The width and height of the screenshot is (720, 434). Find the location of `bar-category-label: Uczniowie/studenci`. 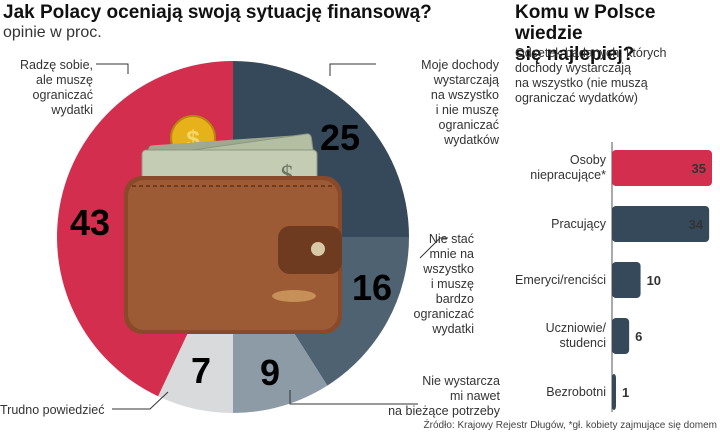

bar-category-label: Uczniowie/studenci is located at coordinates (575, 335).